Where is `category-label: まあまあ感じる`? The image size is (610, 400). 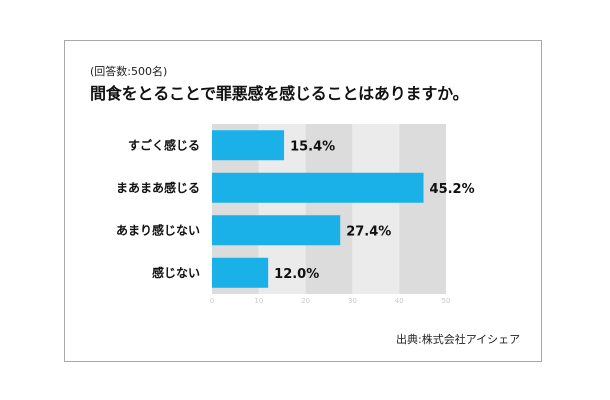
category-label: まあまあ感じる is located at coordinates (158, 187).